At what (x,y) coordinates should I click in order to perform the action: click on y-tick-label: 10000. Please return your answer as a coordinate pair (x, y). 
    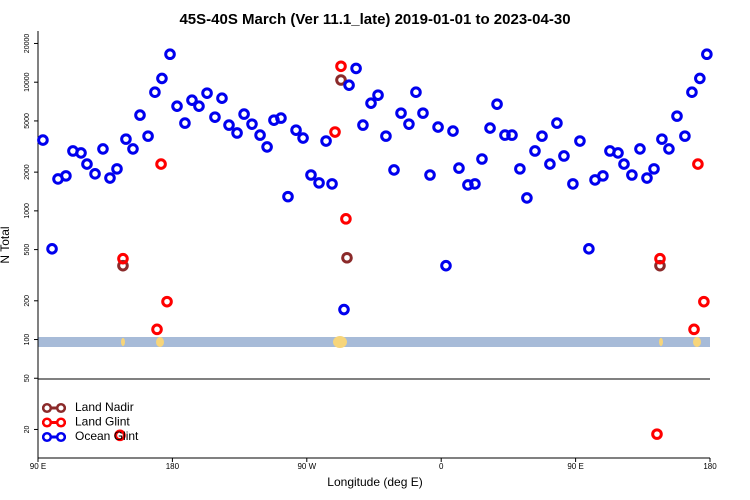
    Looking at the image, I should click on (27, 82).